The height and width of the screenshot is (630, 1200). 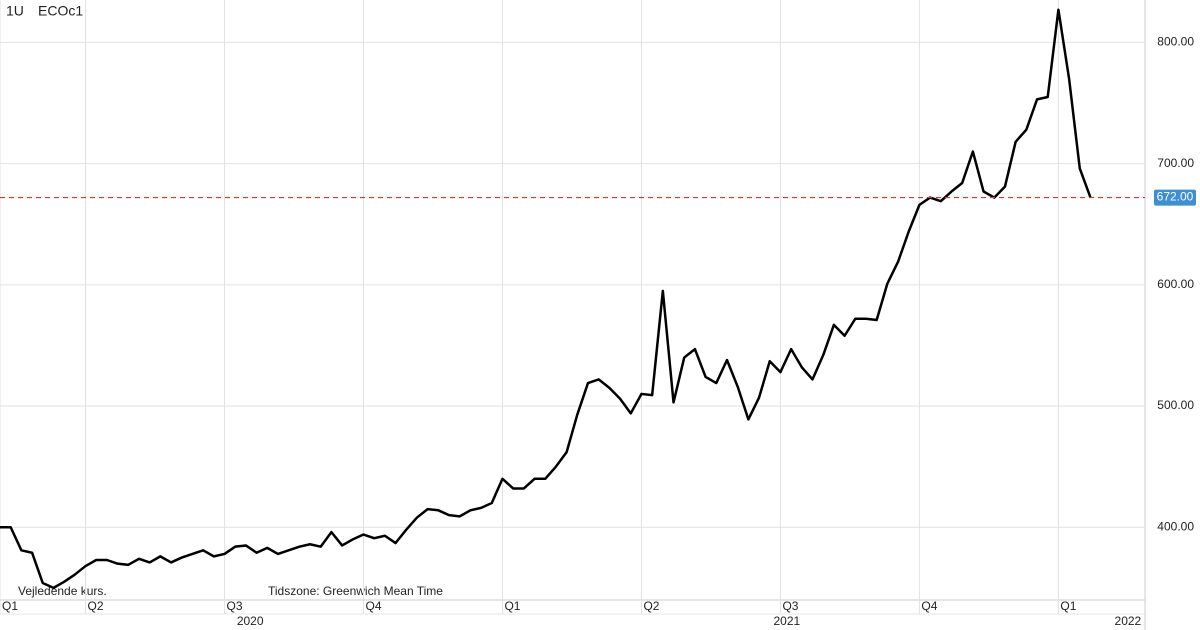 I want to click on symbol: ECOc1, so click(x=60, y=11).